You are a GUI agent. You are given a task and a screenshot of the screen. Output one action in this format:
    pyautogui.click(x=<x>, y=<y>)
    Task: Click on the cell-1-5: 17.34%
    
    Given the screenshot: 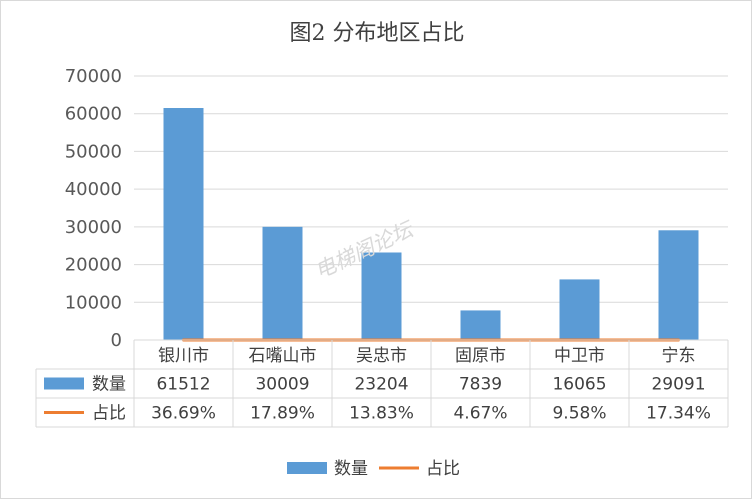 What is the action you would take?
    pyautogui.click(x=678, y=414)
    